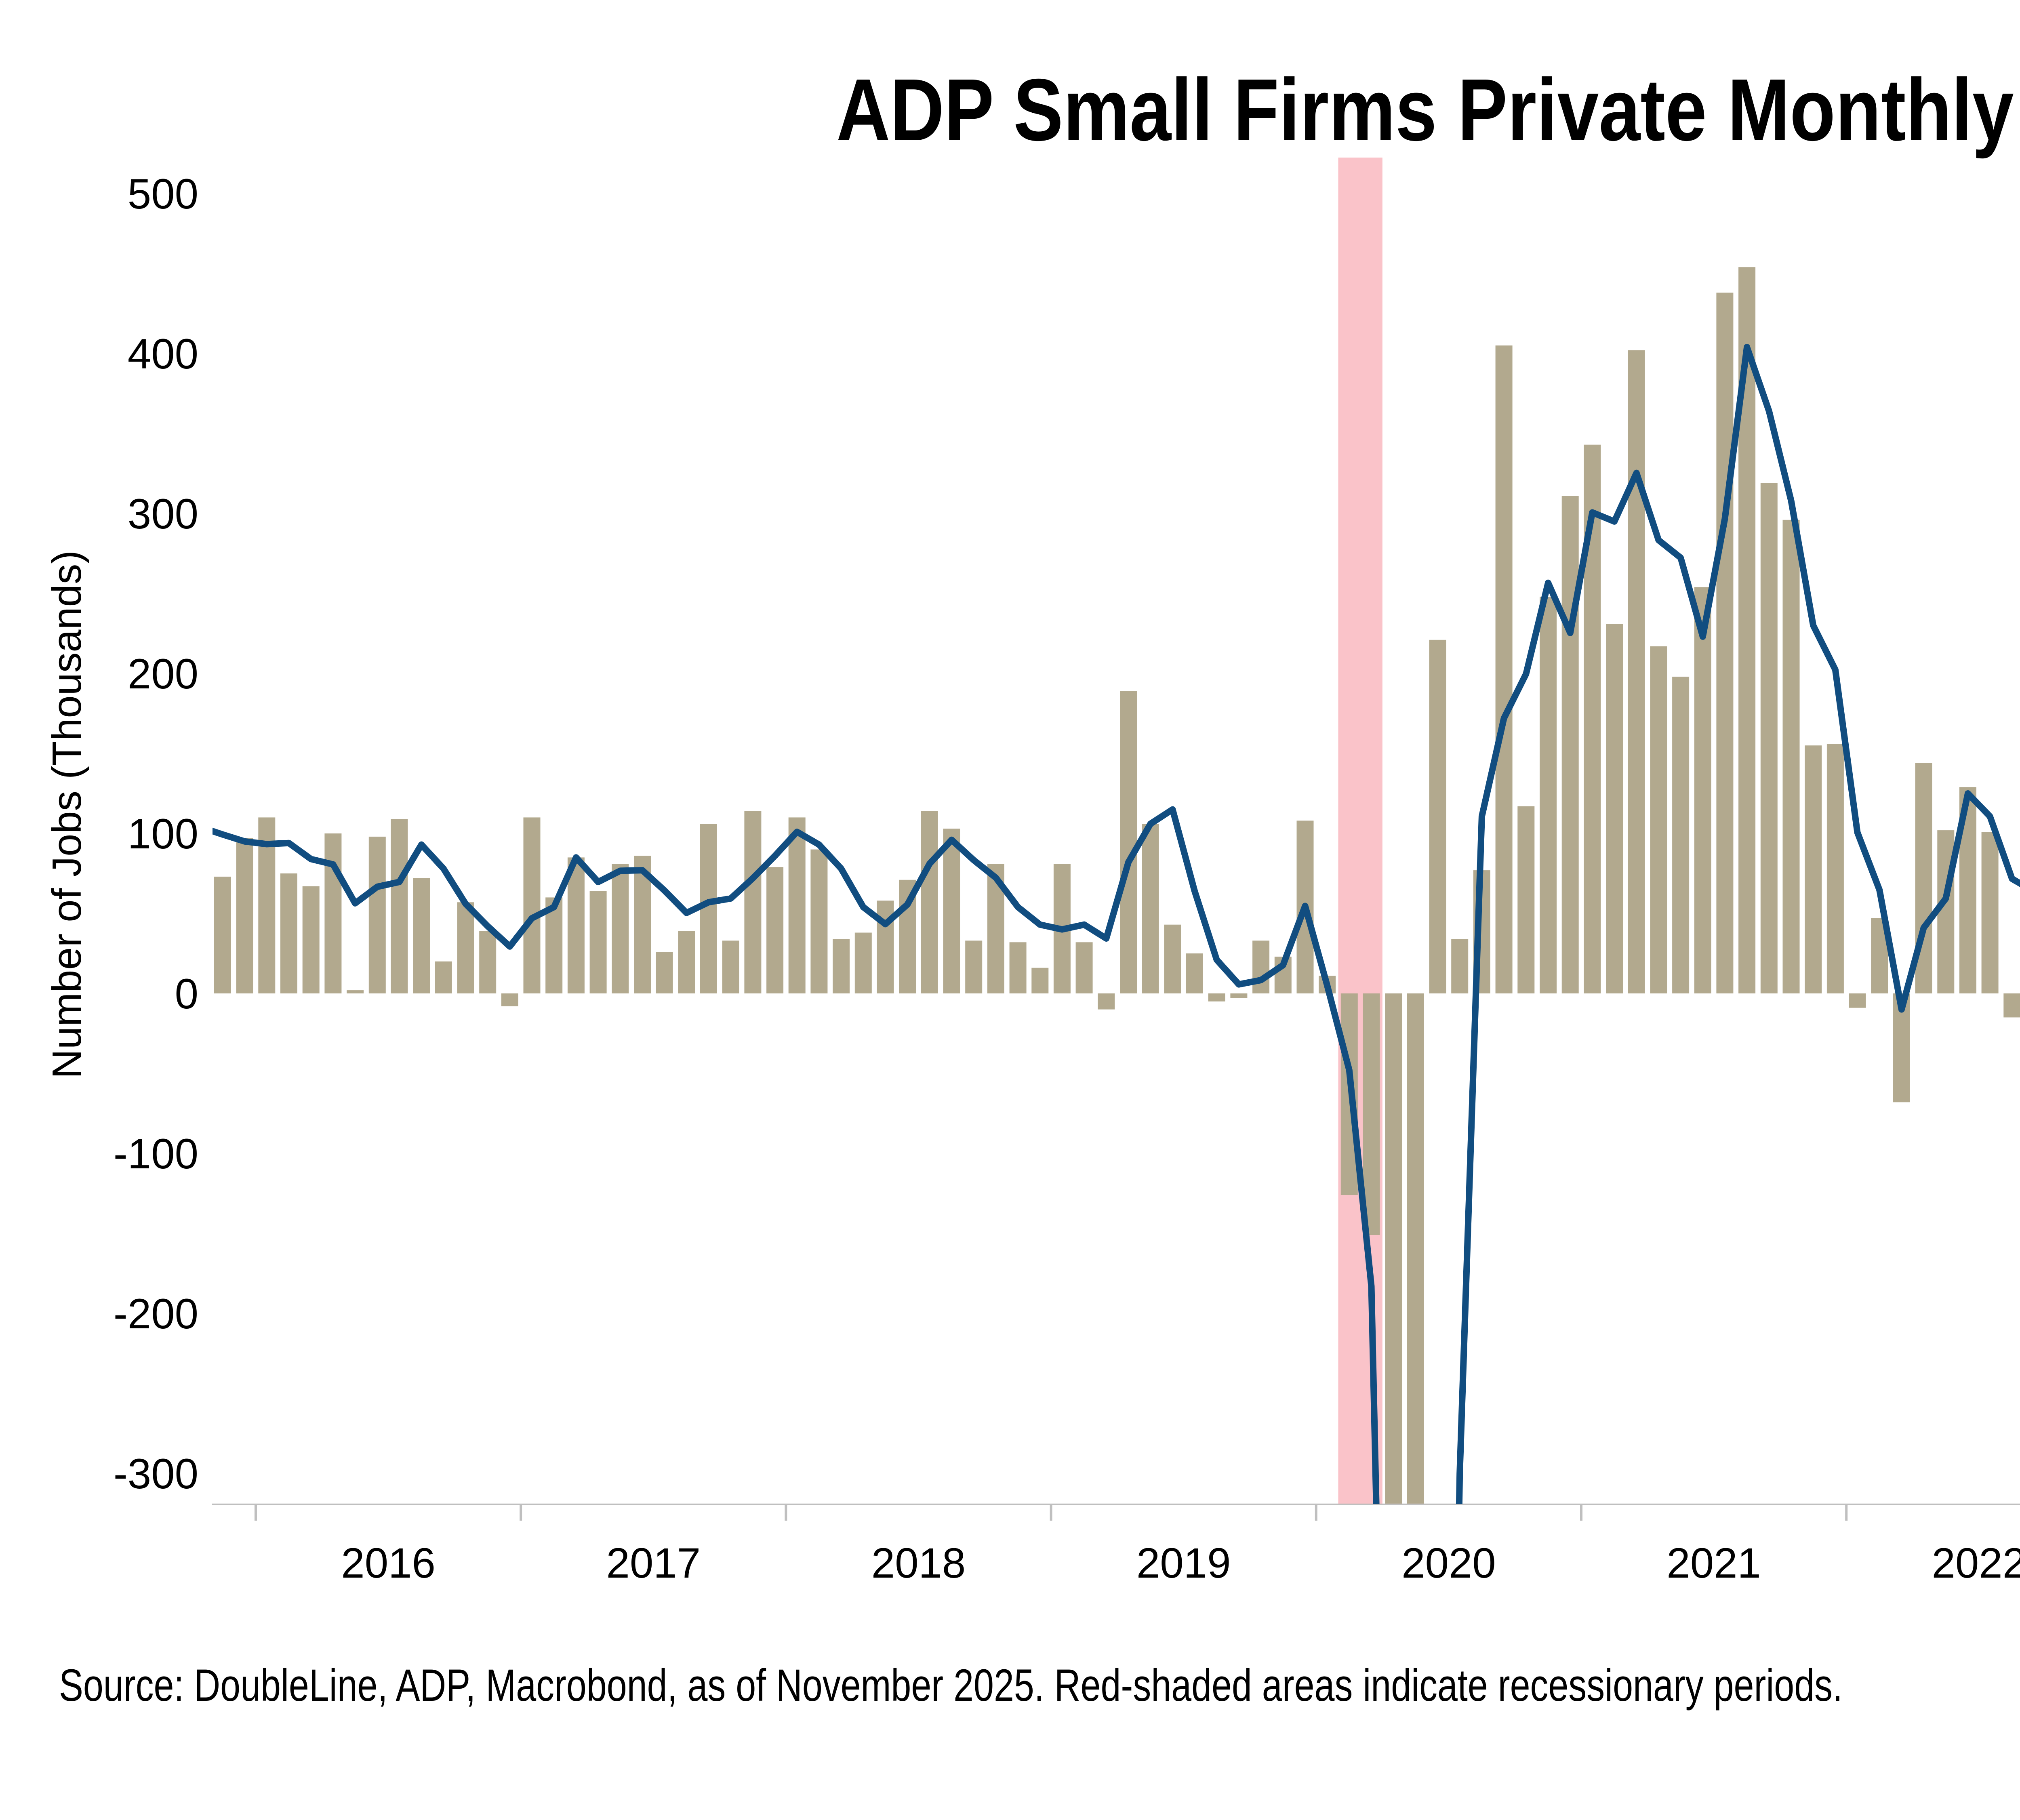 The width and height of the screenshot is (2020, 1820). What do you see at coordinates (1183, 1563) in the screenshot?
I see `svg-text: 2019` at bounding box center [1183, 1563].